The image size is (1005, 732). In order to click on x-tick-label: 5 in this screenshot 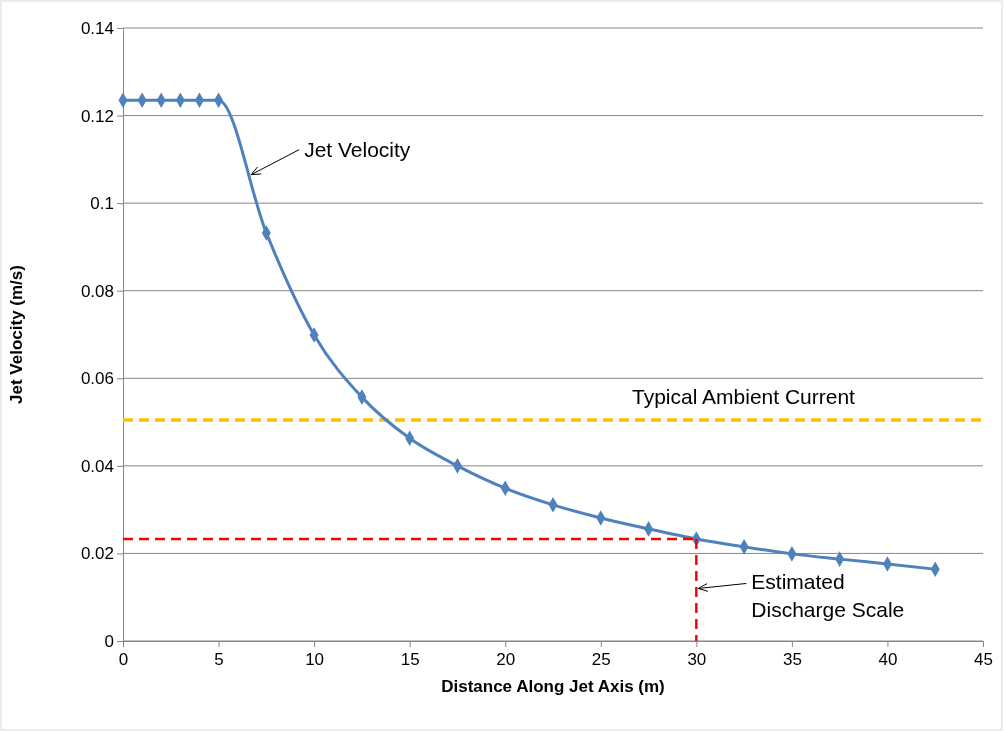, I will do `click(219, 660)`.